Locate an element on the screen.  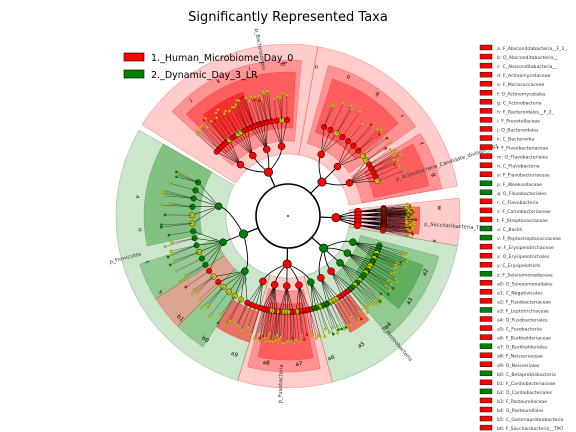
clade-letter: a2 is located at coordinates (426, 272).